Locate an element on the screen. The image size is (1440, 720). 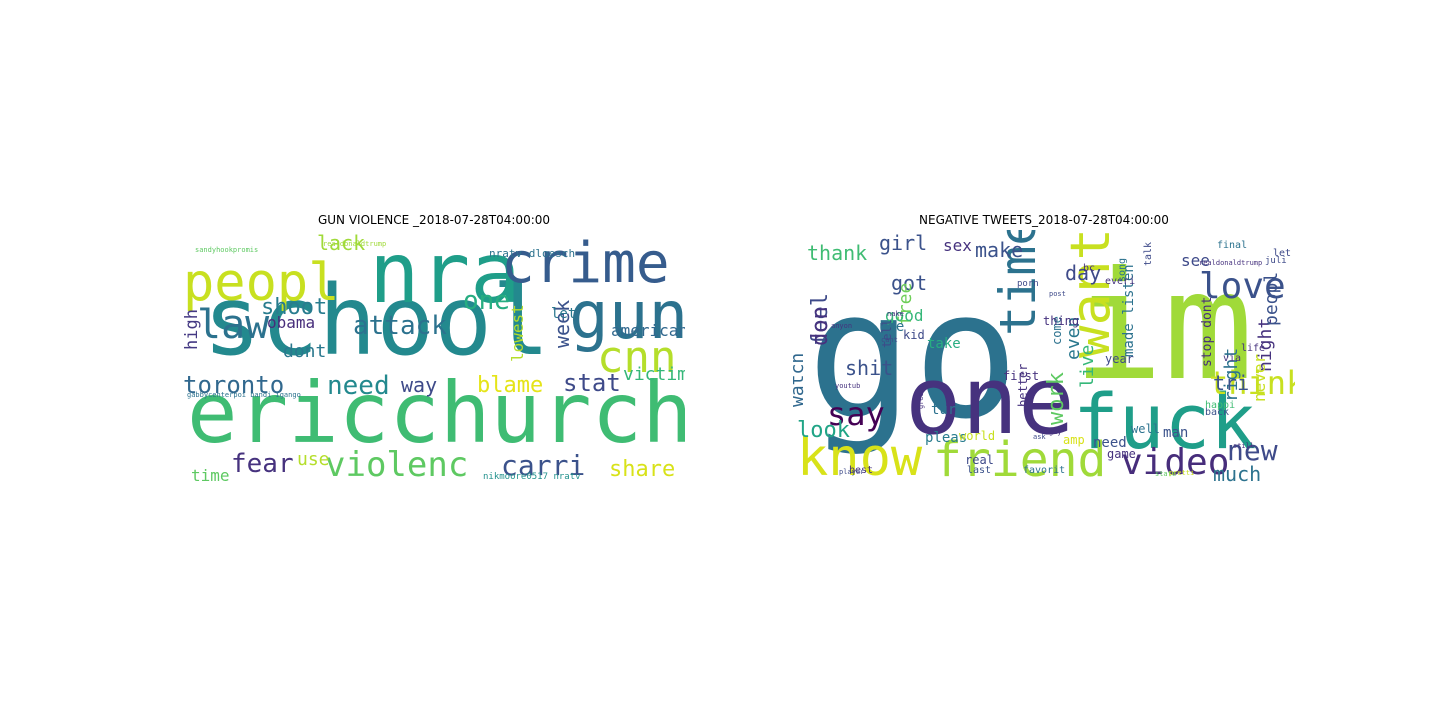
cloud-word: im is located at coordinates (1163, 327).